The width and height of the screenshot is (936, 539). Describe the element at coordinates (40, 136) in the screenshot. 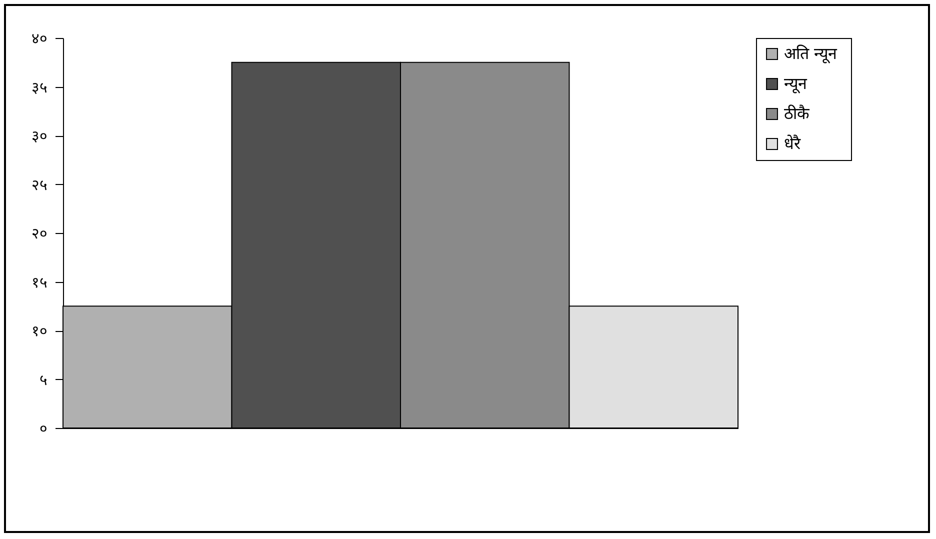

I see `y-tick-label: ३०` at that location.